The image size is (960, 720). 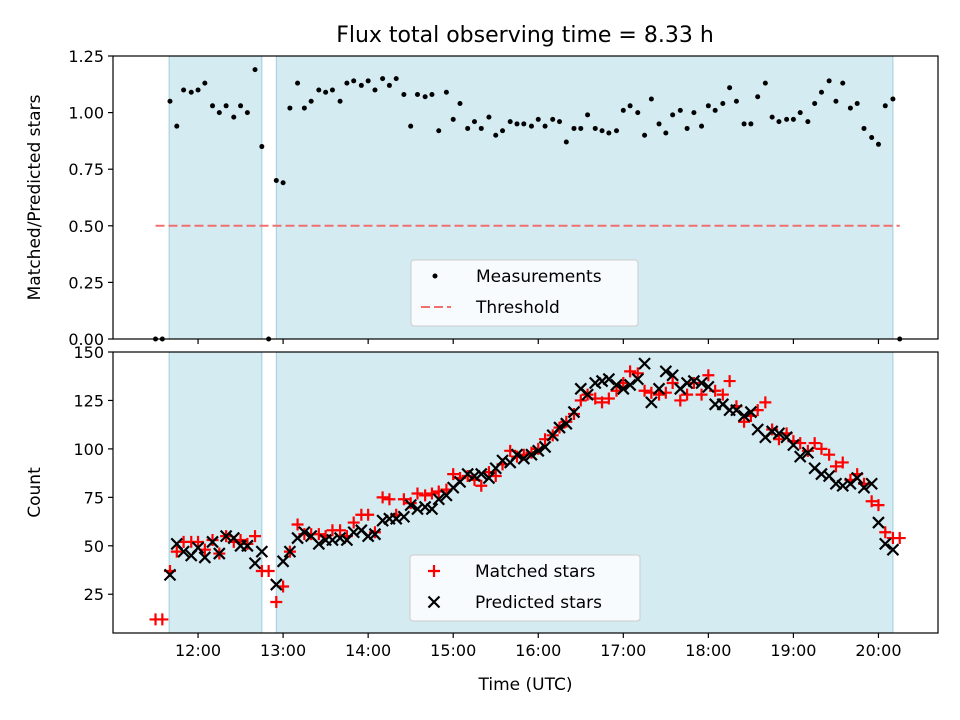 What do you see at coordinates (525, 35) in the screenshot?
I see `chart-title: Flux total observing time = 8.33 h` at bounding box center [525, 35].